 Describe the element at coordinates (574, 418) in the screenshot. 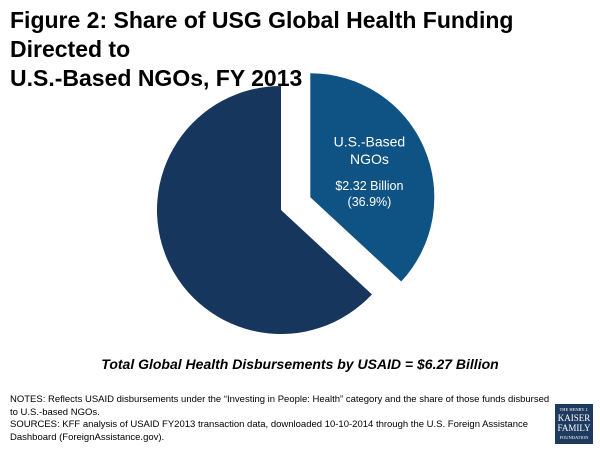

I see `logo-line-2: KAISER` at that location.